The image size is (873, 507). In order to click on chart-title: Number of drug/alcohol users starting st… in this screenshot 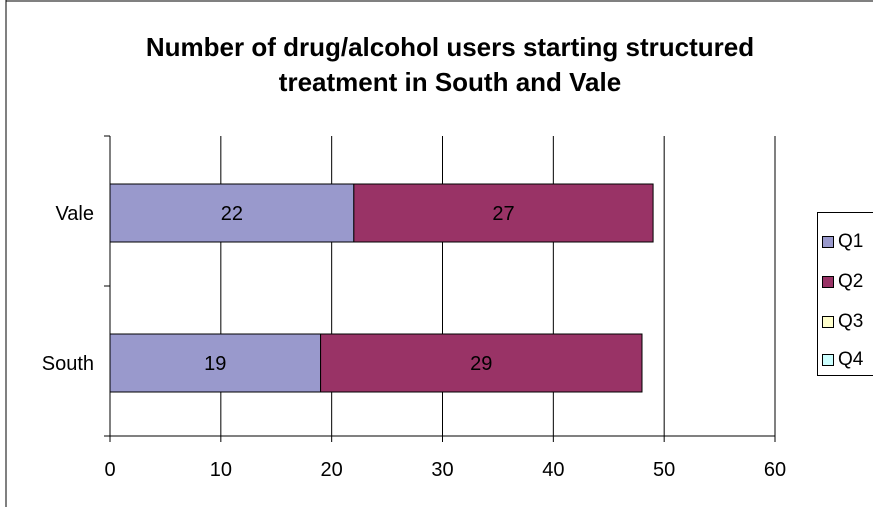, I will do `click(450, 65)`.